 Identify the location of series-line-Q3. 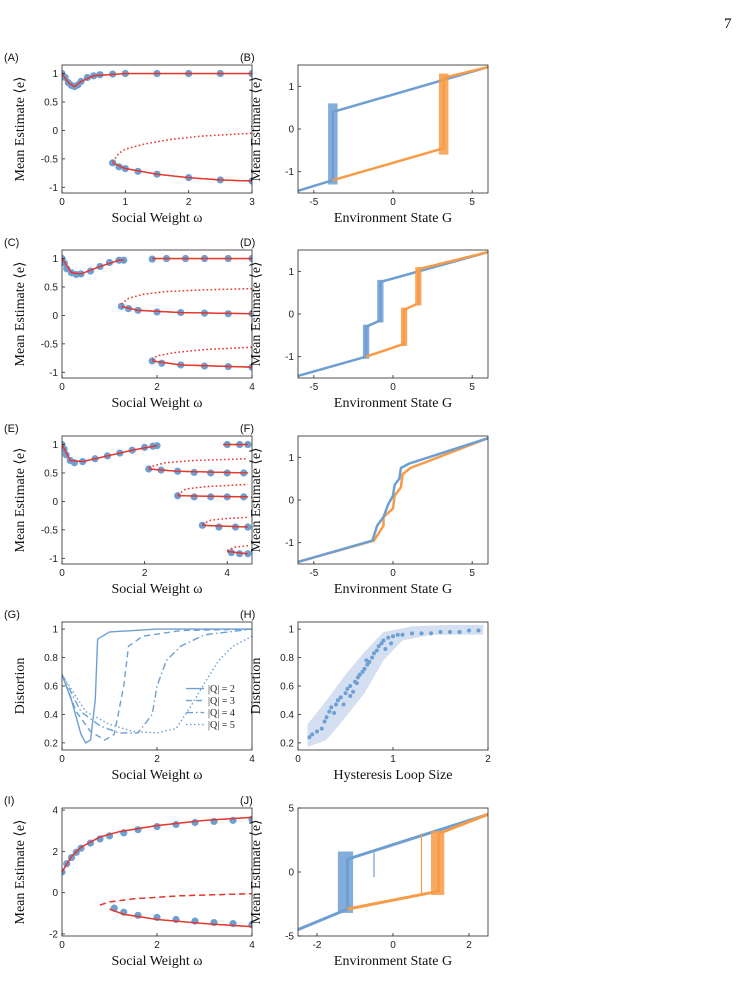
(157, 684).